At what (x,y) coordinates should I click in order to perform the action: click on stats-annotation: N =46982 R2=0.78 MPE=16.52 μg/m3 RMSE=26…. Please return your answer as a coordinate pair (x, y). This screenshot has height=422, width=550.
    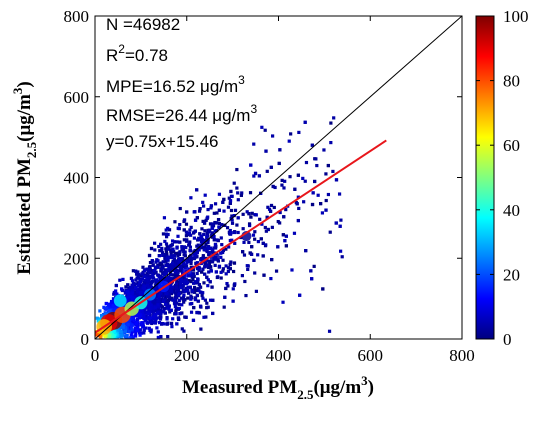
    Looking at the image, I should click on (181, 83).